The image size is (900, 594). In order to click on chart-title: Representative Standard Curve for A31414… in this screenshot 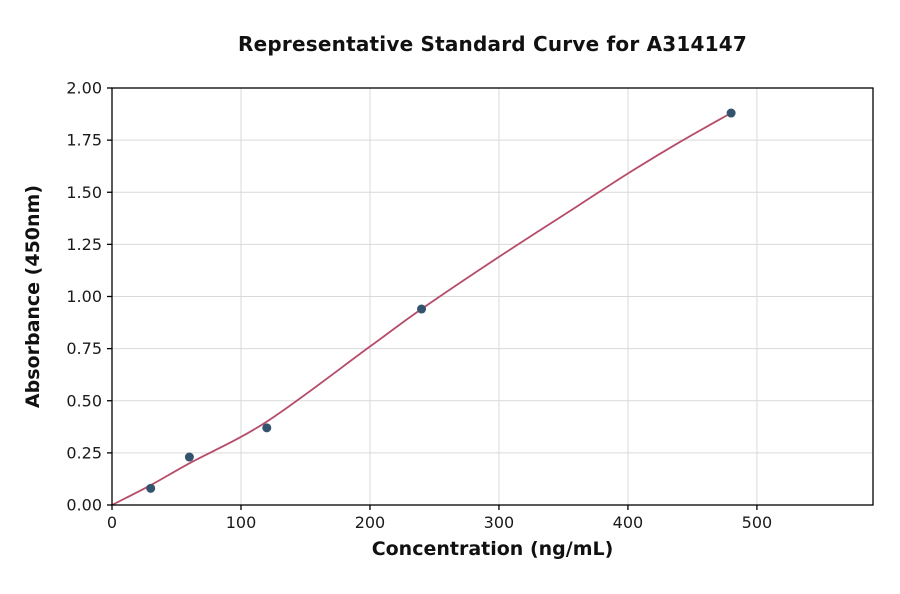, I will do `click(492, 44)`.